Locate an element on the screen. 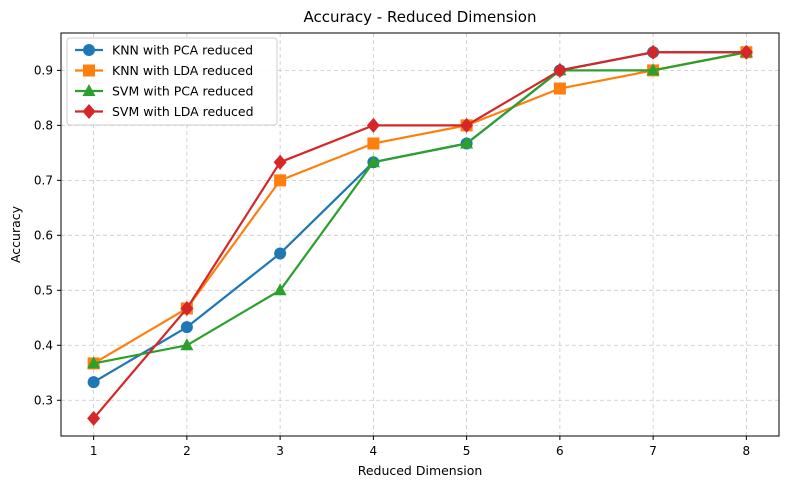  y-tick-label: 0.4 is located at coordinates (43, 346).